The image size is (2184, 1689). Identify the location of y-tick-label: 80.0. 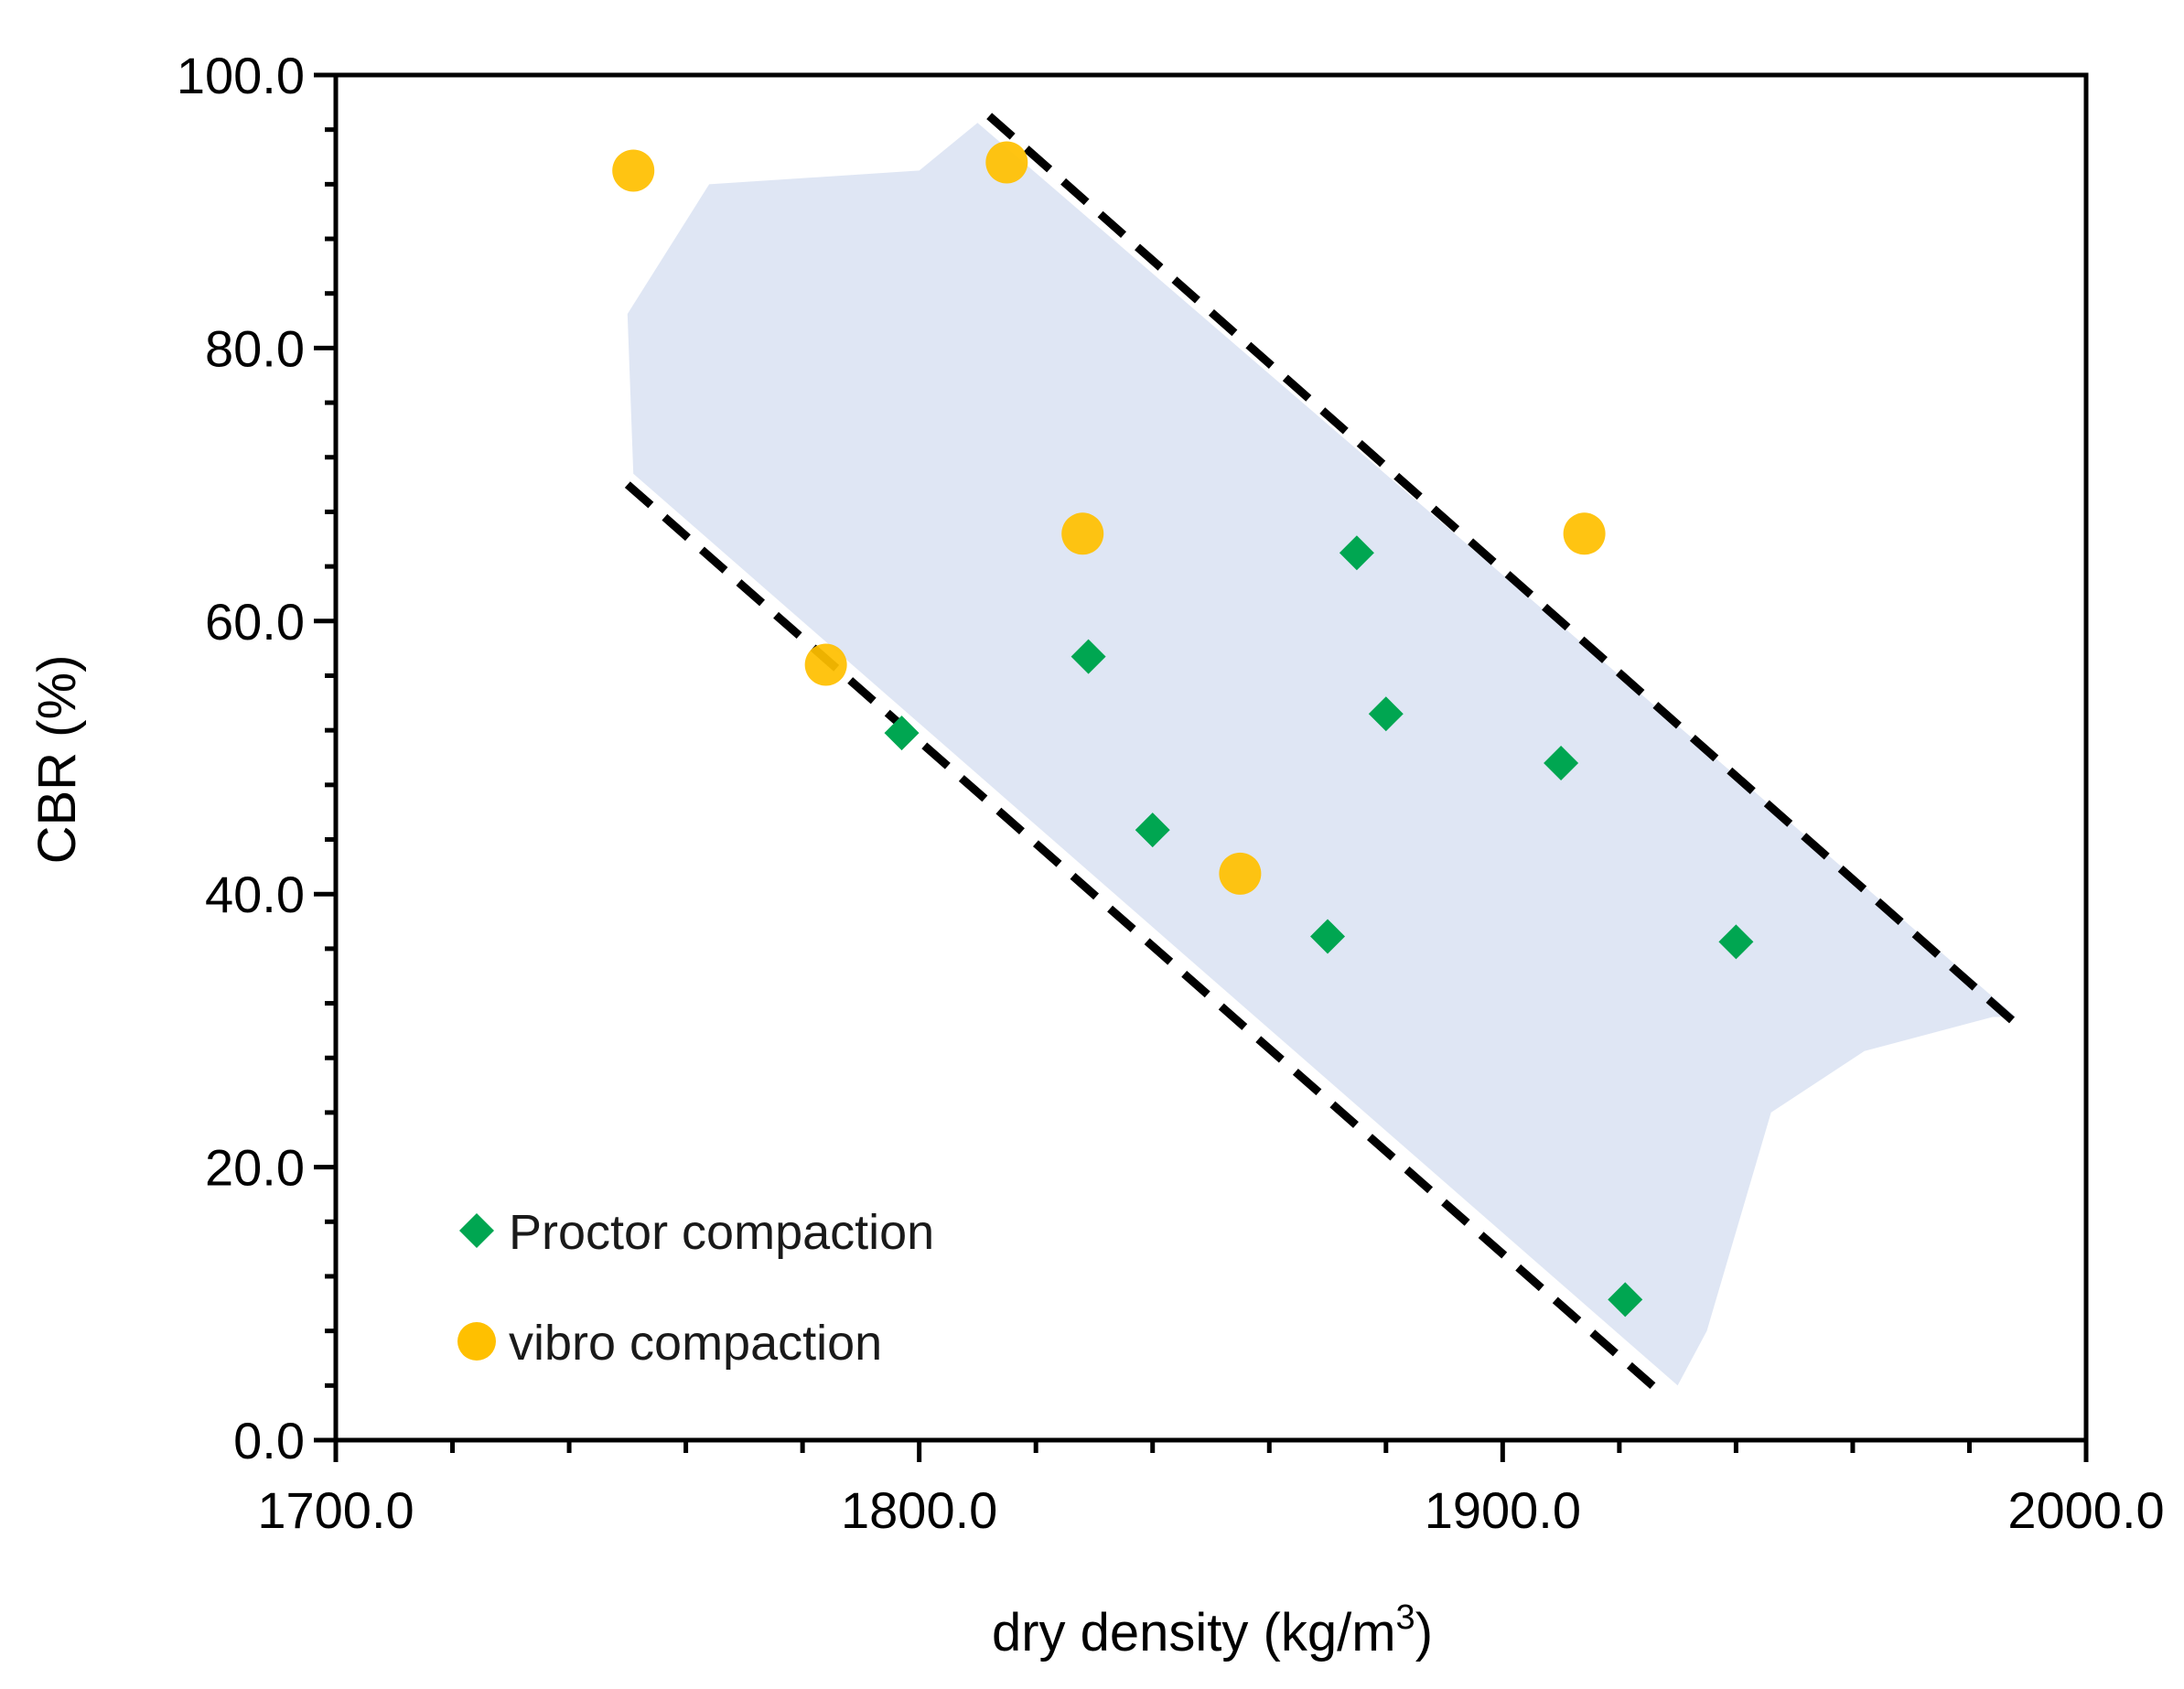
(255, 348).